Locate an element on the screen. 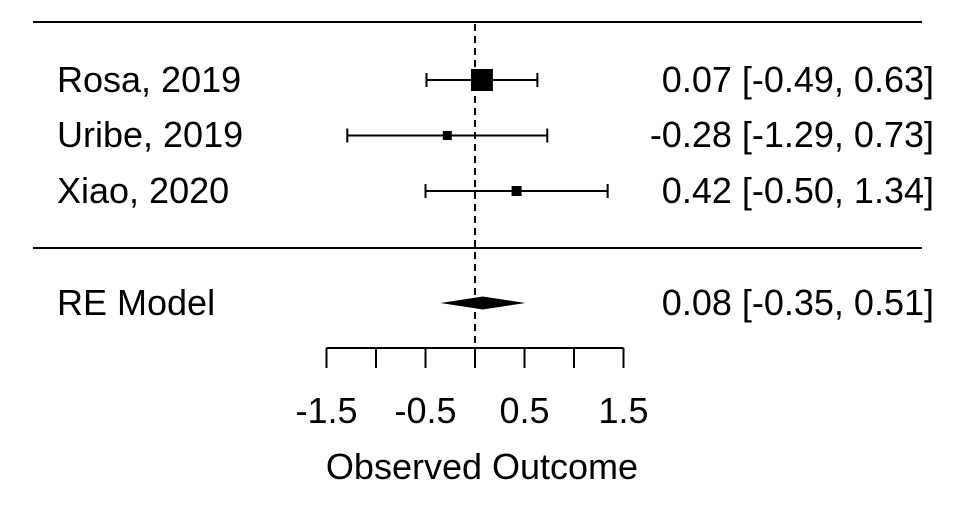 This screenshot has height=506, width=957. study-estimate: -0.28 [-1.29, 0.73] is located at coordinates (791, 134).